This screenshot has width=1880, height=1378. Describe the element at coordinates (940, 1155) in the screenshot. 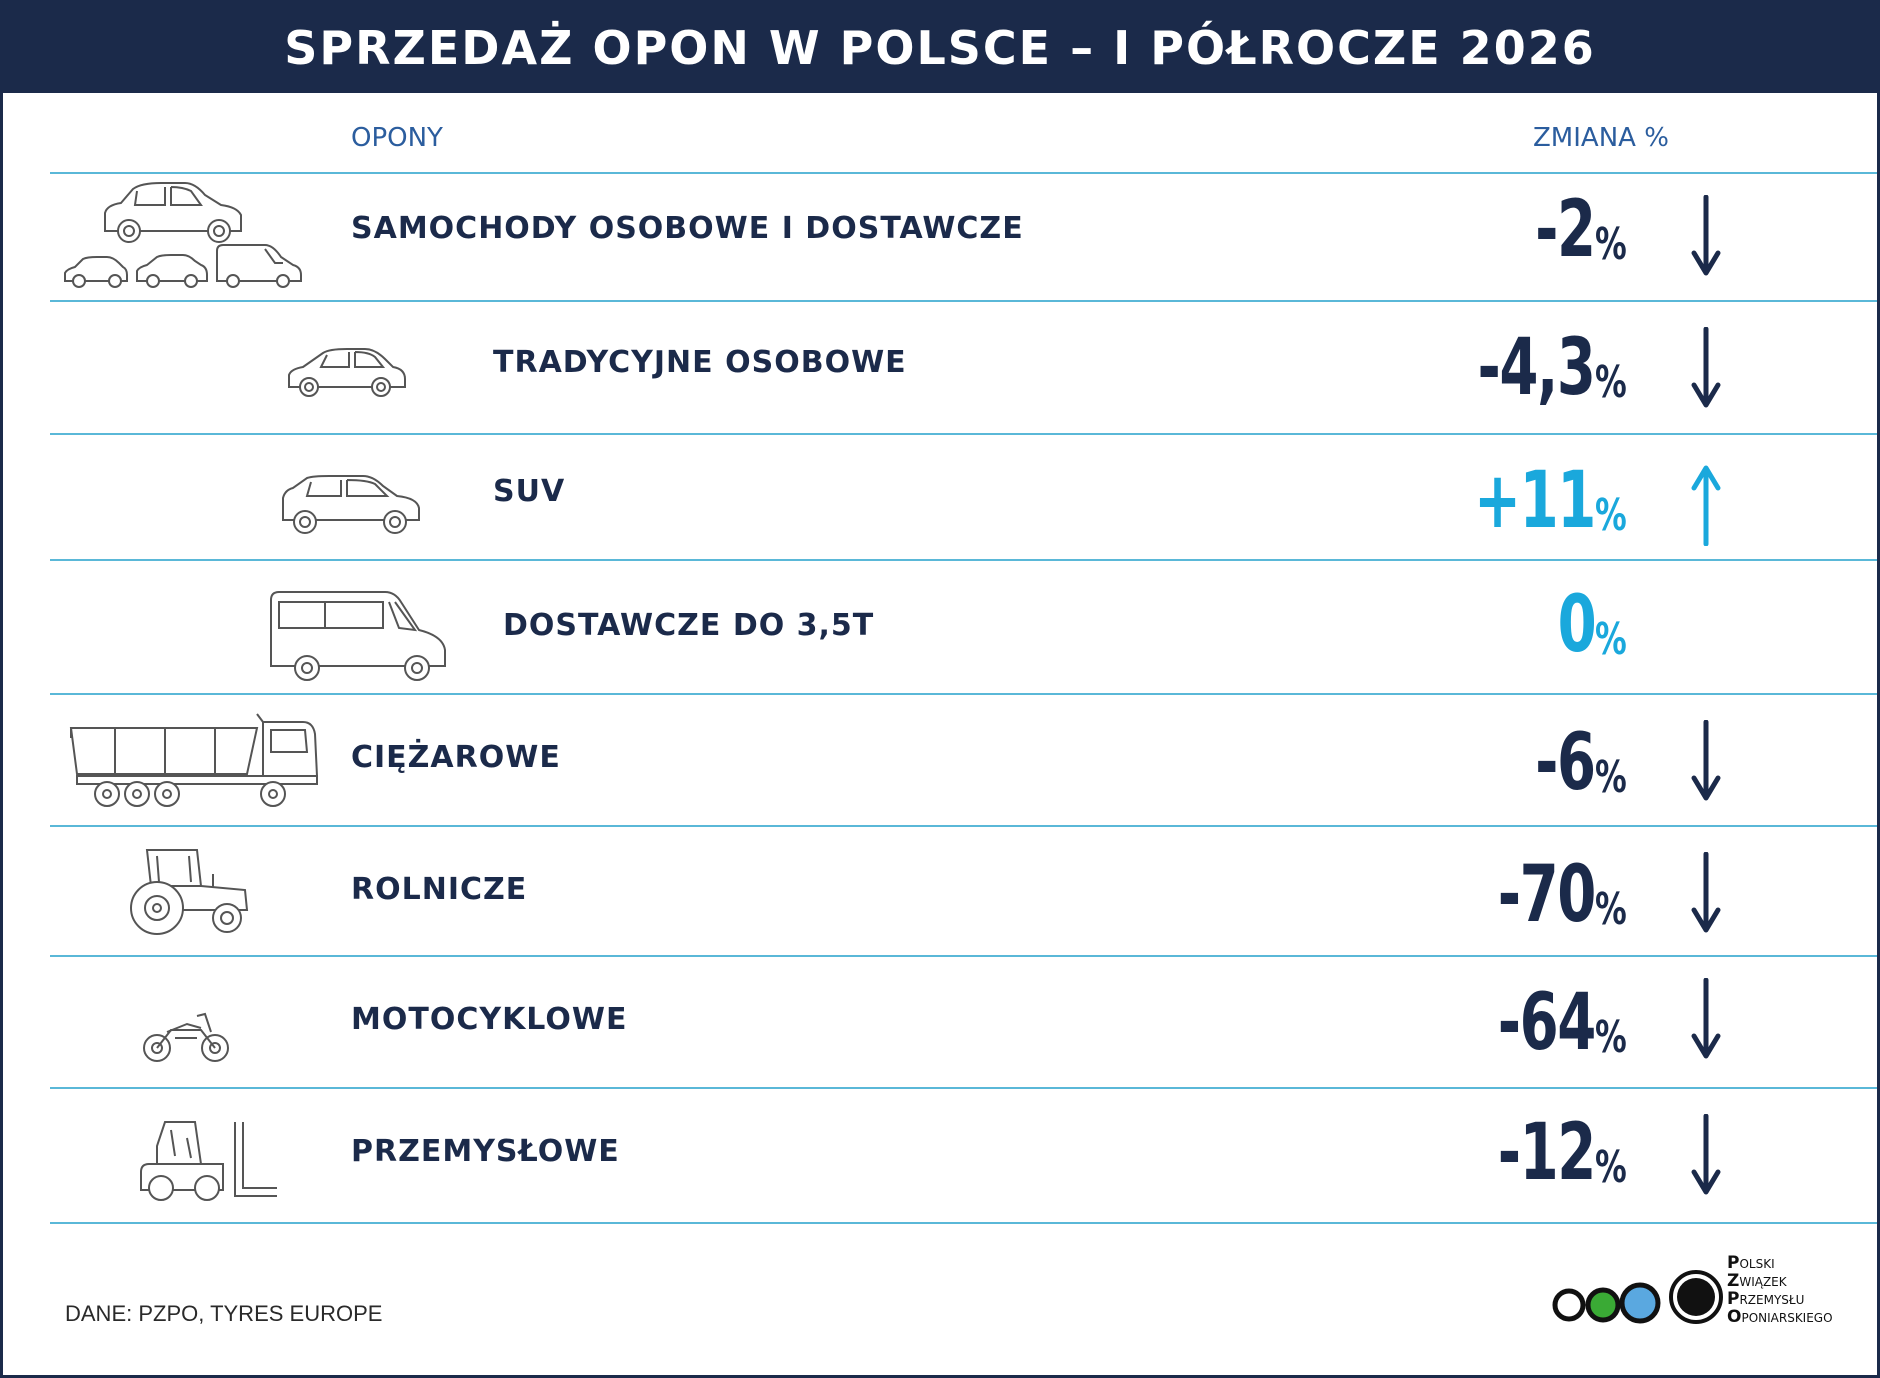

I see `row-przemyslowe: PRZEMYSŁOWE -12 %` at that location.